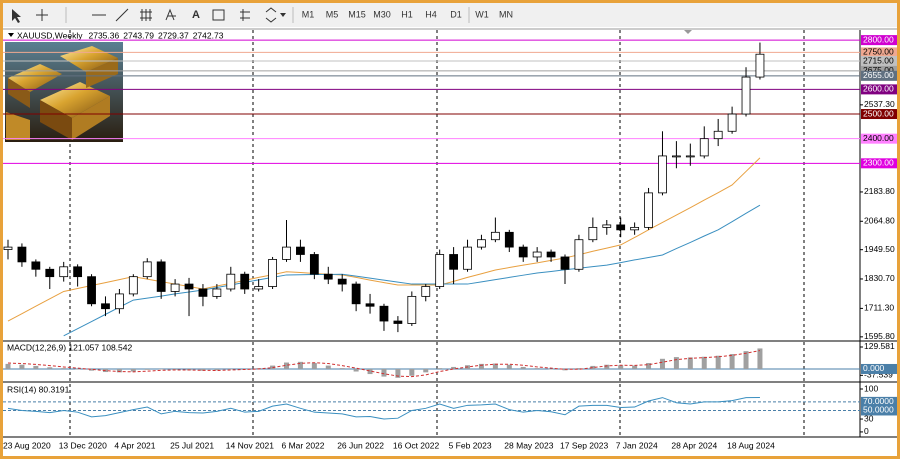 This screenshot has height=459, width=900. Describe the element at coordinates (456, 14) in the screenshot. I see `timeframe-button: D1` at that location.